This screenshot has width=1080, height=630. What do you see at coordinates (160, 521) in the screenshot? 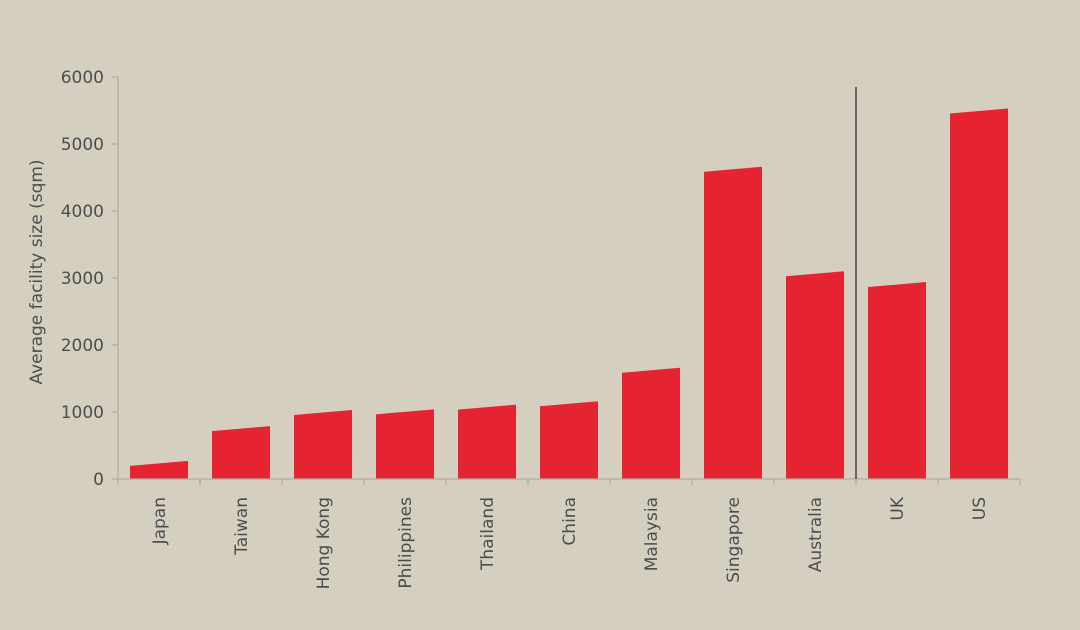
I see `x-tick-label: Japan` at bounding box center [160, 521].